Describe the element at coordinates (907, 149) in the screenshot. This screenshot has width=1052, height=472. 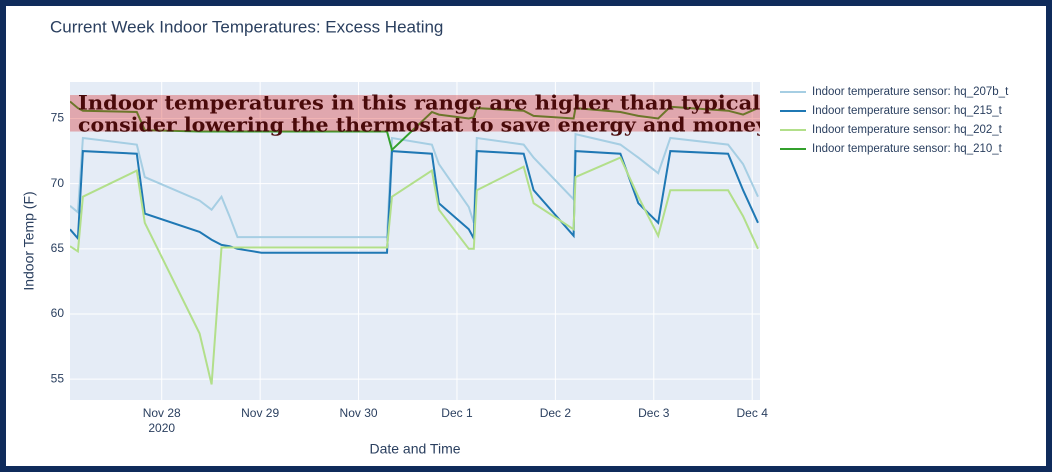
I see `legend-label: Indoor temperature sensor: hq_210_t` at that location.